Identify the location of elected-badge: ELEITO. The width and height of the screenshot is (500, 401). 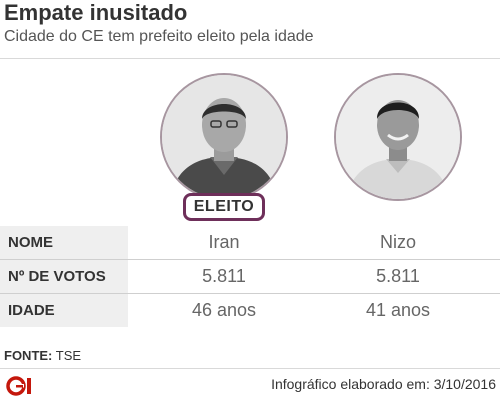
(224, 207).